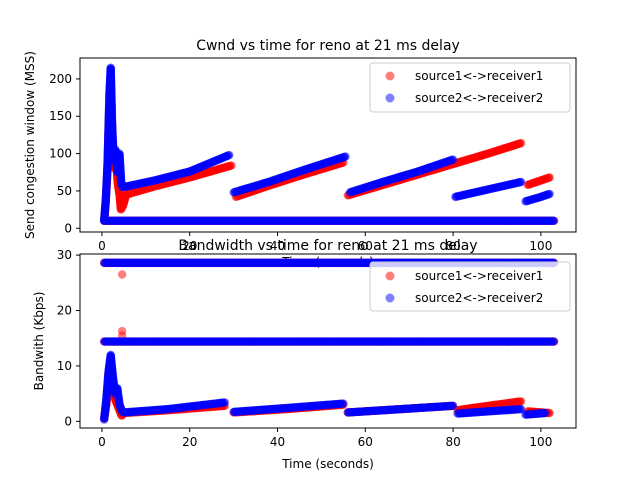 The height and width of the screenshot is (480, 640). What do you see at coordinates (328, 46) in the screenshot?
I see `cwnd-chart-title: Cwnd vs time for reno at 21 ms delay` at bounding box center [328, 46].